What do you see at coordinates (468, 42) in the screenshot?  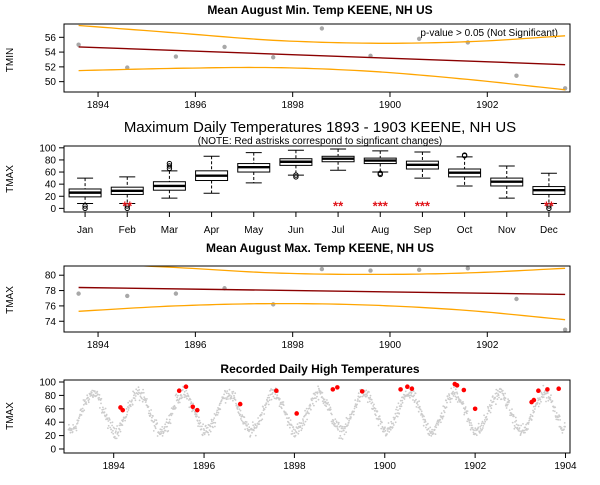 I see `min-temp-data-point` at bounding box center [468, 42].